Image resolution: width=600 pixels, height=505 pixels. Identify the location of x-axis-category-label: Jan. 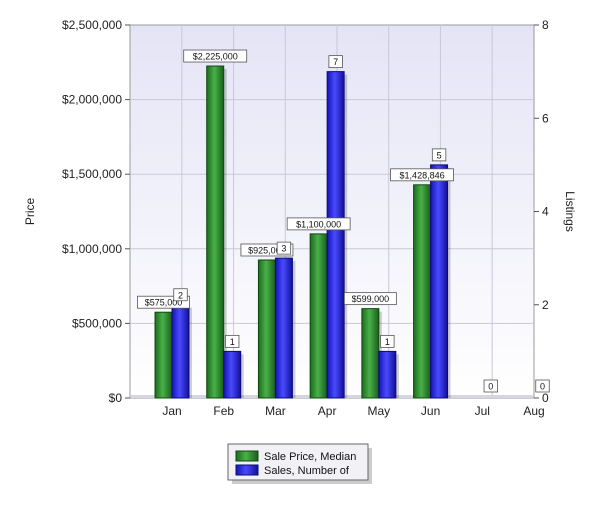
(171, 411).